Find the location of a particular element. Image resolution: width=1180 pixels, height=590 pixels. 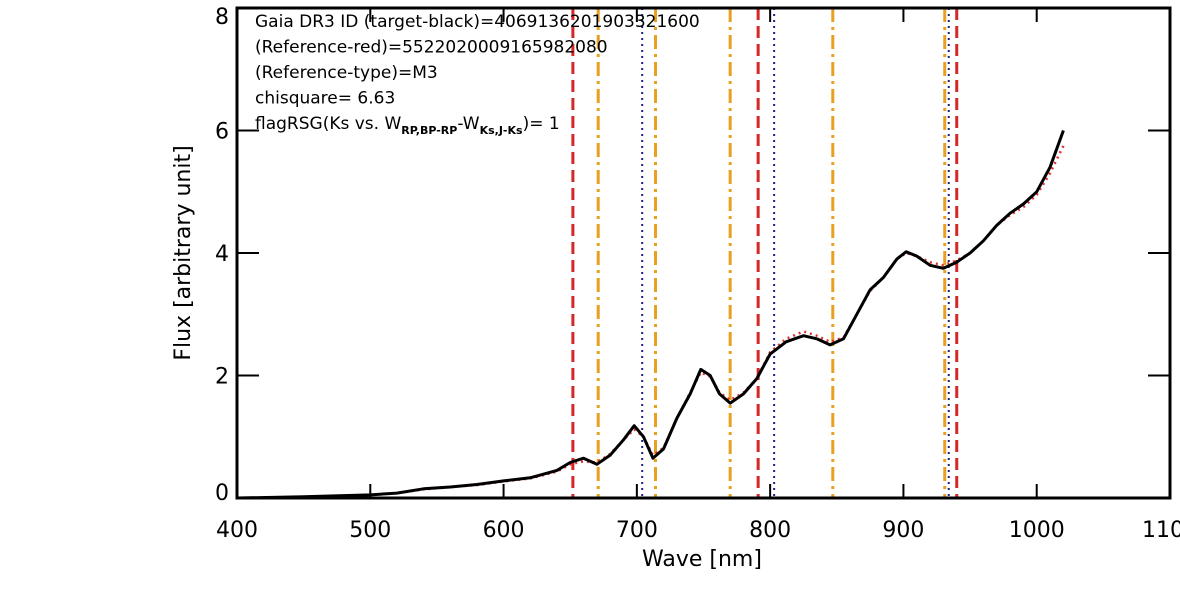

flag-subscript: Ks,J-Ks is located at coordinates (501, 130).